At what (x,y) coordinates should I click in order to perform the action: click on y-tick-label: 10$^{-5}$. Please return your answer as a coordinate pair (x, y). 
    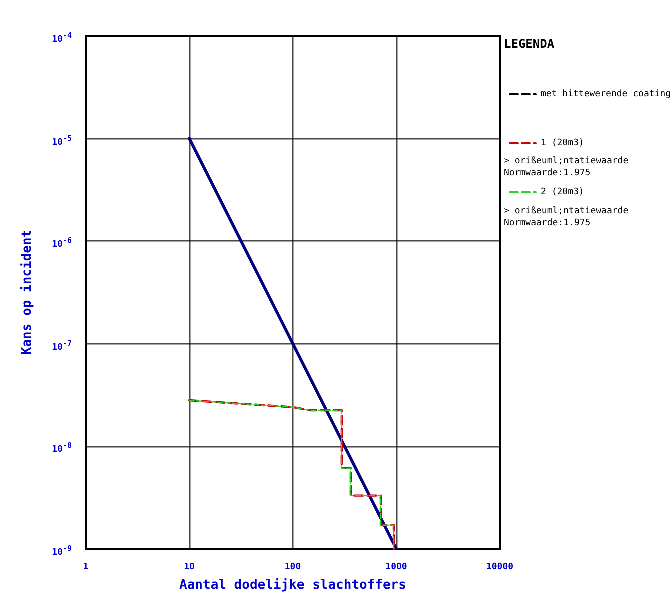
    Looking at the image, I should click on (62, 140).